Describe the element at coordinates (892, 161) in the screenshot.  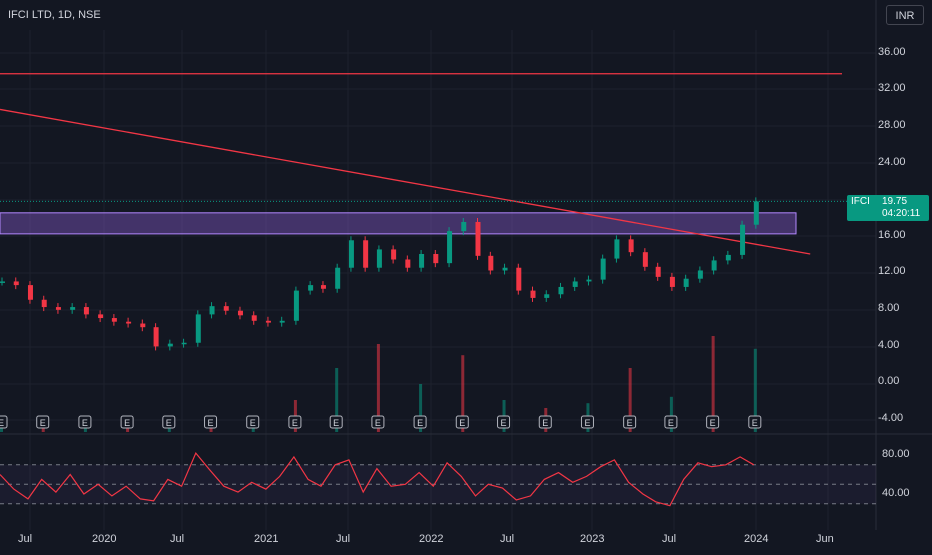
I see `price-tick-label: 24.00` at that location.